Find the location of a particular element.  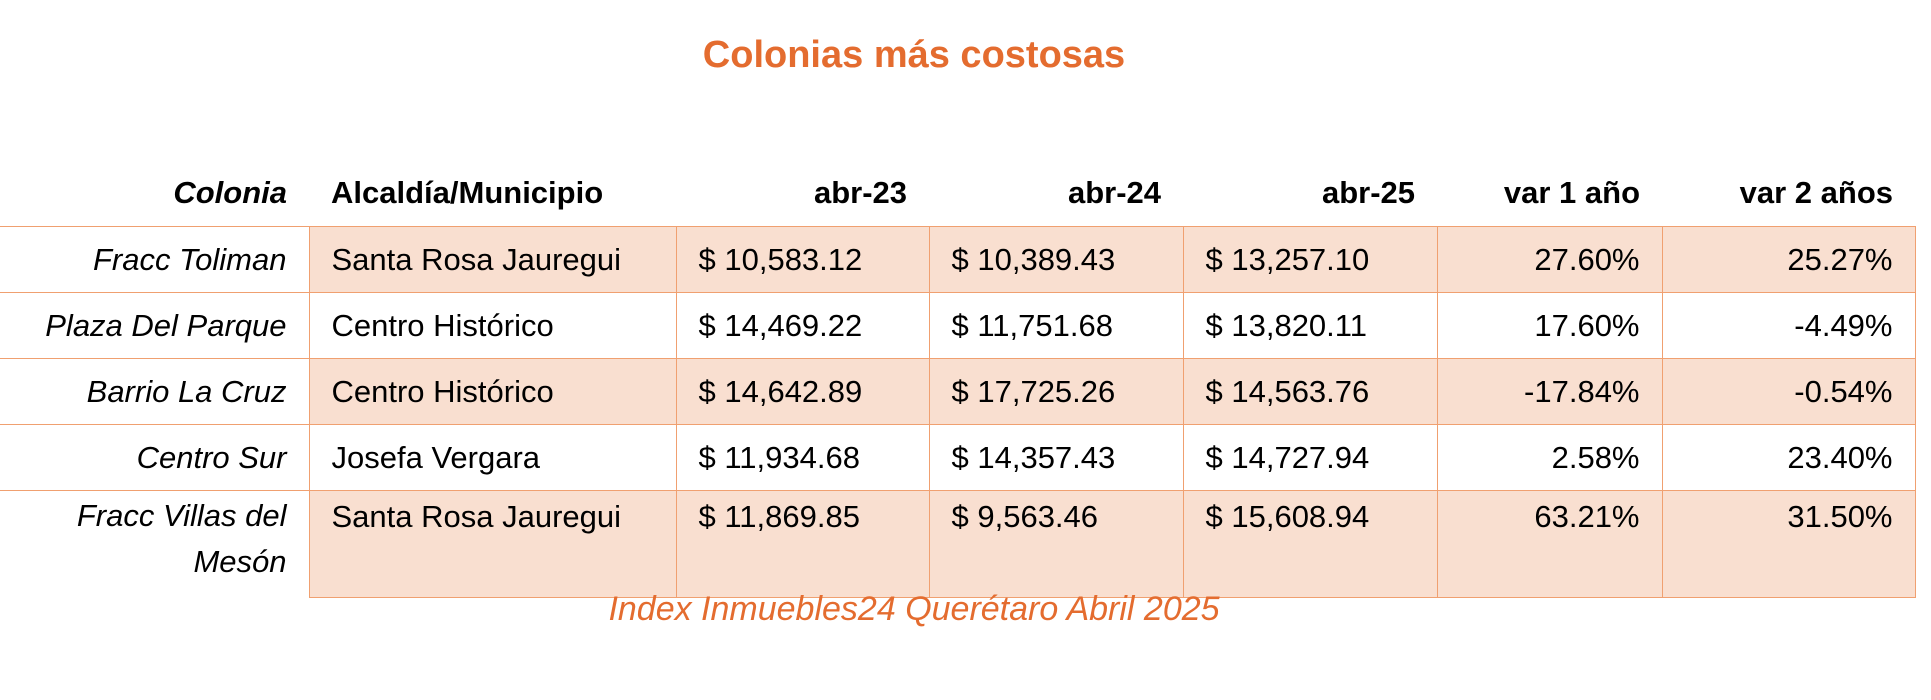

table-cell: $ 13,257.10 is located at coordinates (1310, 259).